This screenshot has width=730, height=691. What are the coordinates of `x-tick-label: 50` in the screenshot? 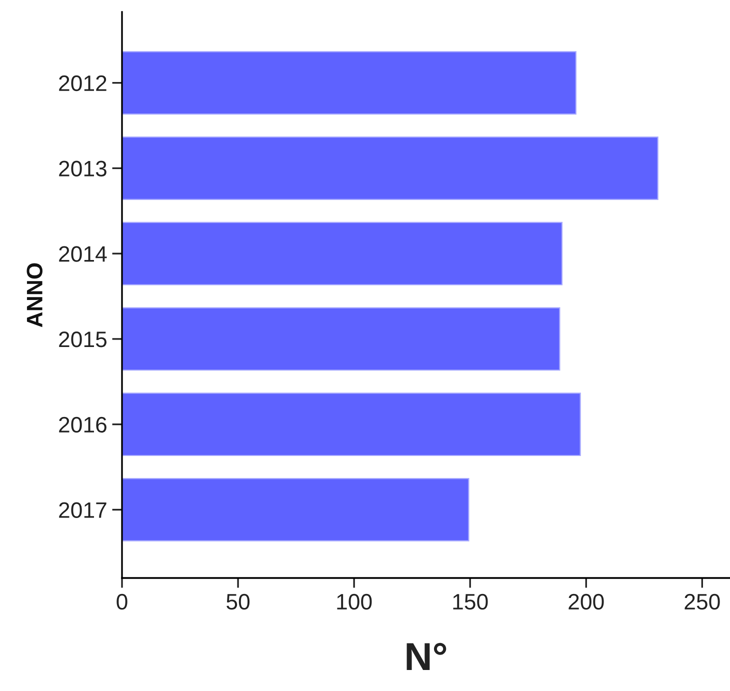 It's located at (238, 602).